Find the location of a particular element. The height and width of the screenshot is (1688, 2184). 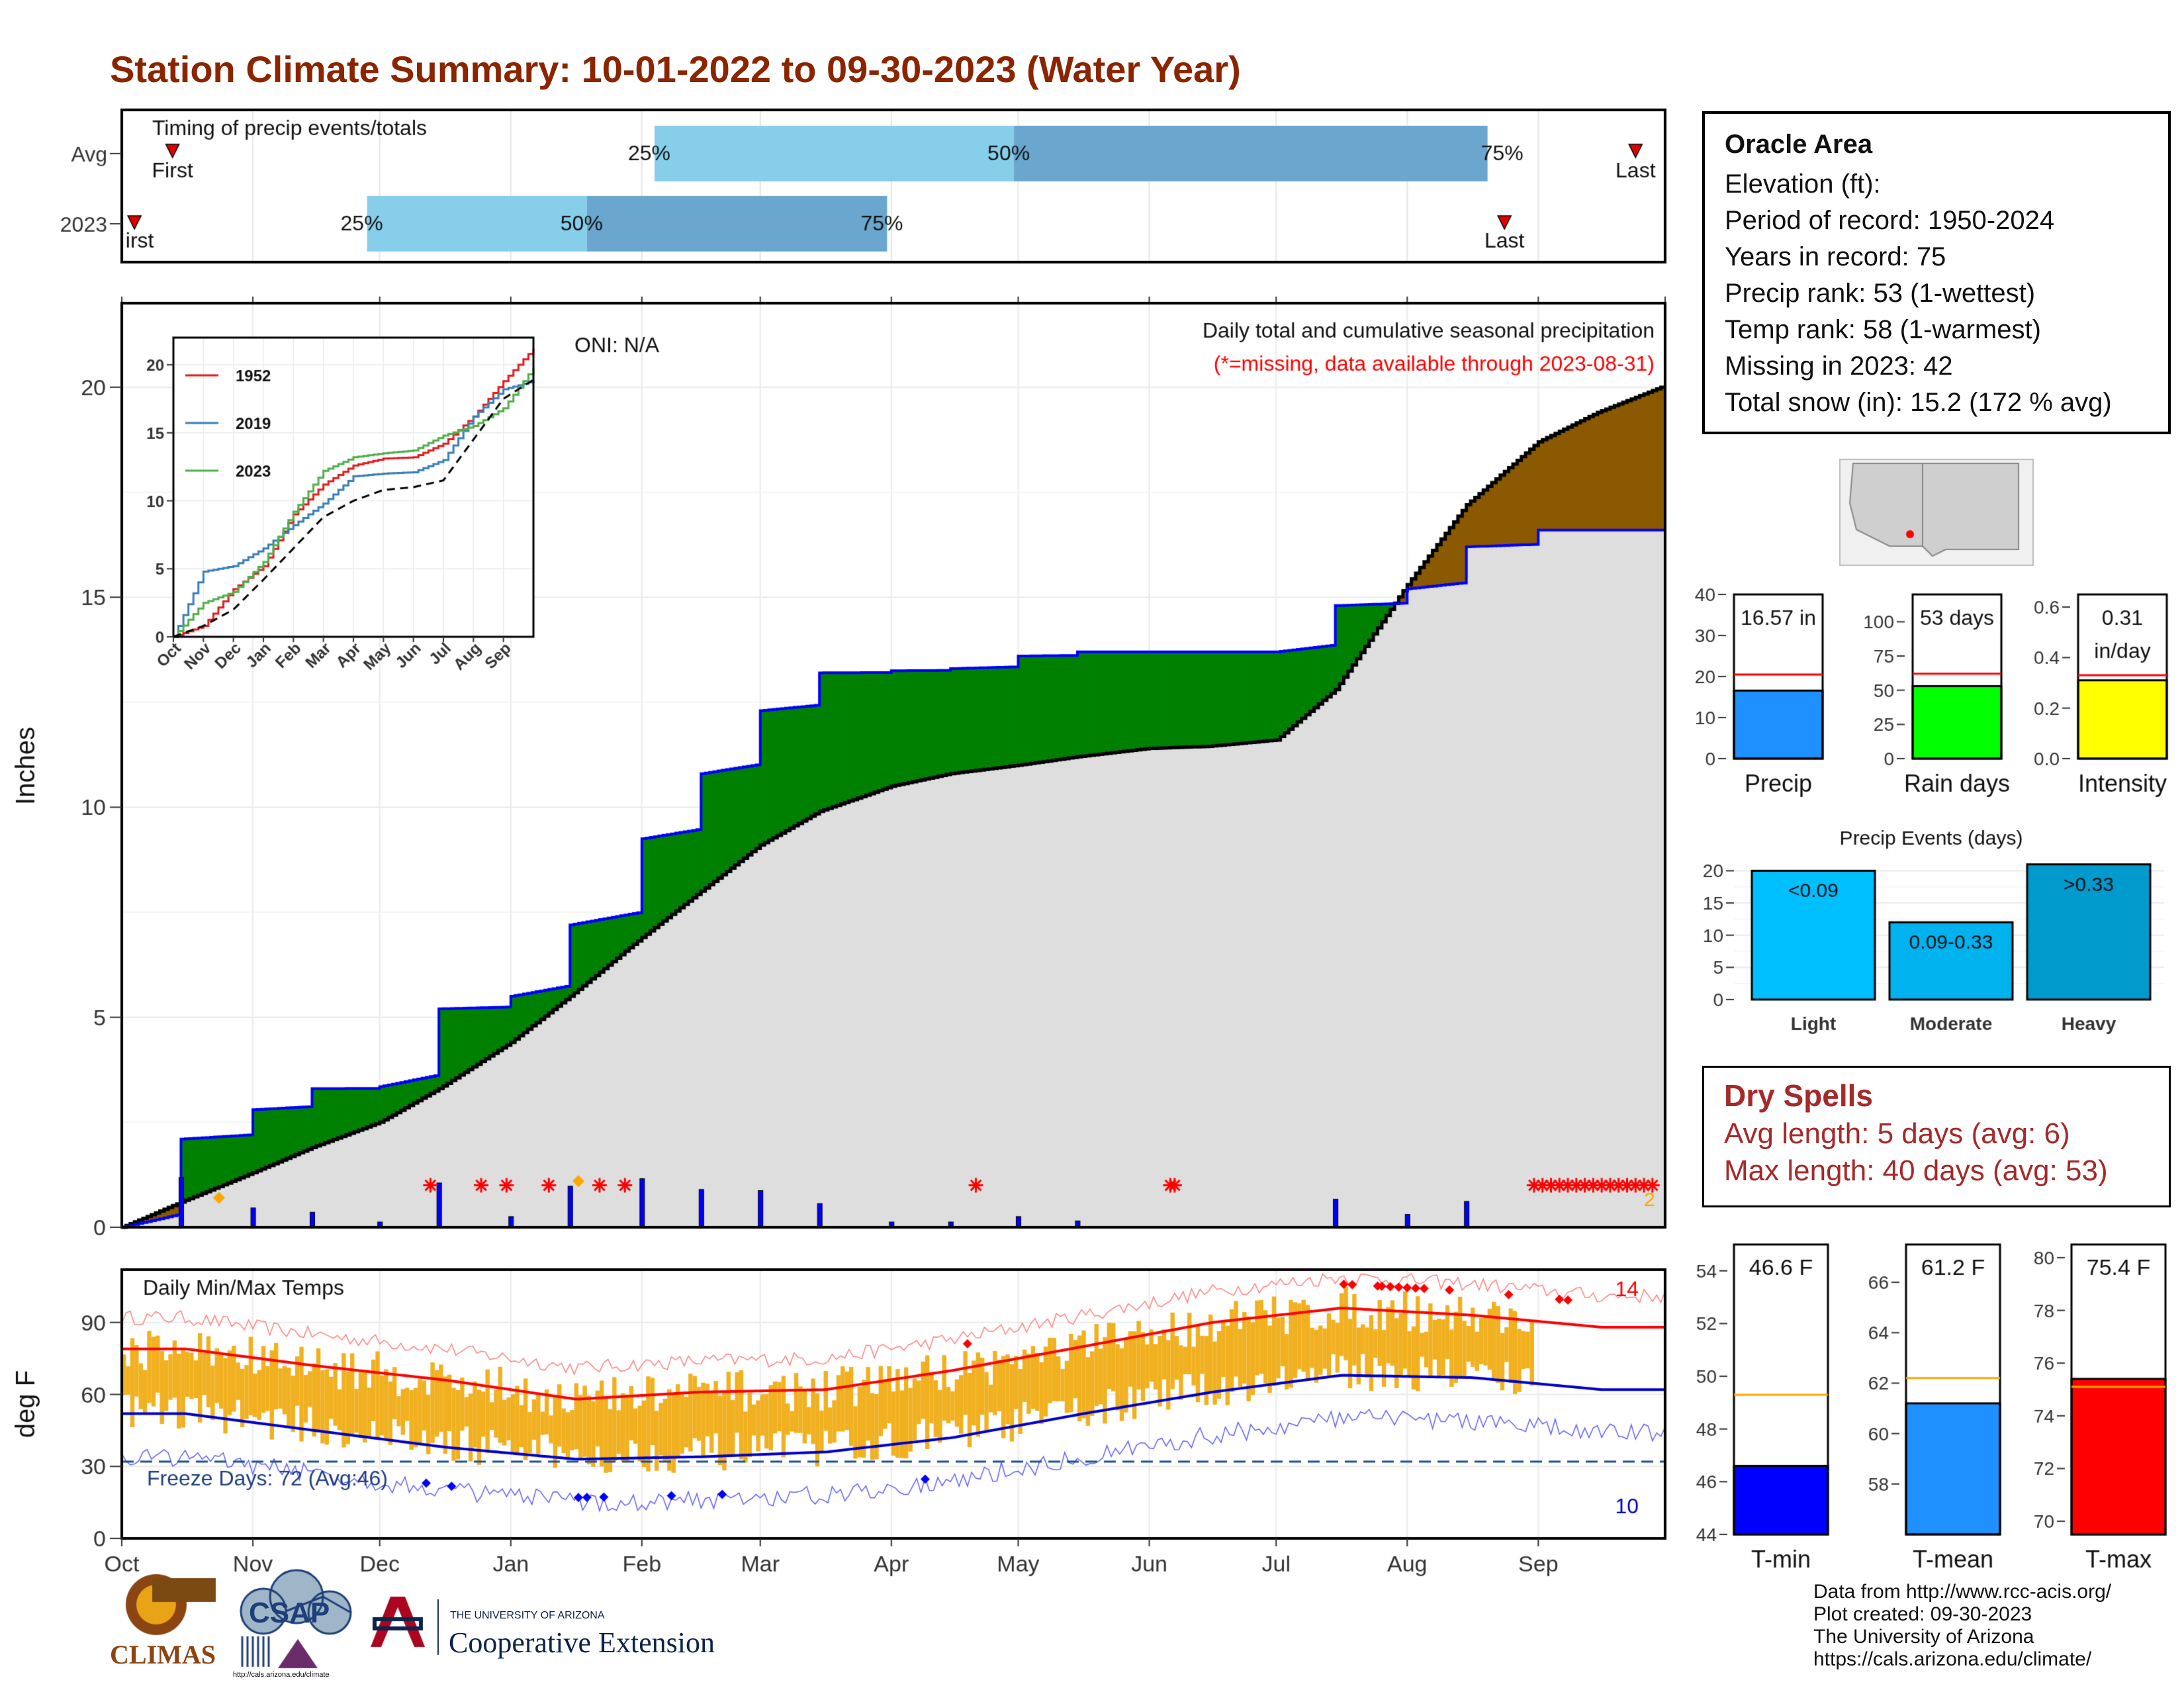

footer-url: https://cals.arizona.edu/climate/ is located at coordinates (1952, 1659).